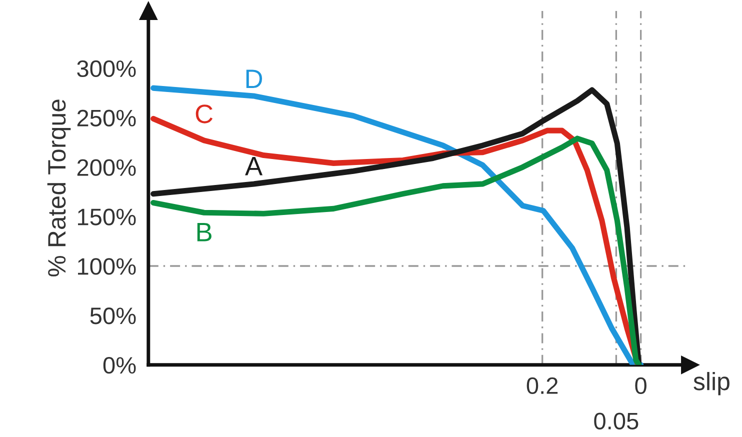  I want to click on series-label: B, so click(204, 232).